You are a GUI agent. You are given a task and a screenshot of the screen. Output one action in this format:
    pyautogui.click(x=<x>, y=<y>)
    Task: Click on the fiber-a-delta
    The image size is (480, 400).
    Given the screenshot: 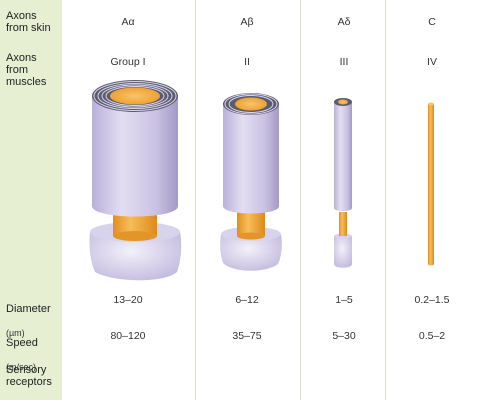 What is the action you would take?
    pyautogui.click(x=343, y=183)
    